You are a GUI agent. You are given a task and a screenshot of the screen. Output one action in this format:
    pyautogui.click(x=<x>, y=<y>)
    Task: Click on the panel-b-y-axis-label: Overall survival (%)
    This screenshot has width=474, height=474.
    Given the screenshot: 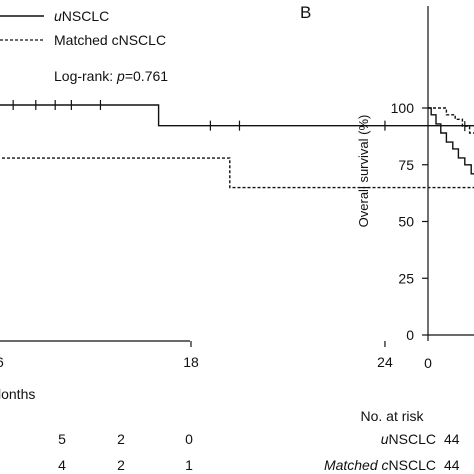 What is the action you would take?
    pyautogui.click(x=363, y=171)
    